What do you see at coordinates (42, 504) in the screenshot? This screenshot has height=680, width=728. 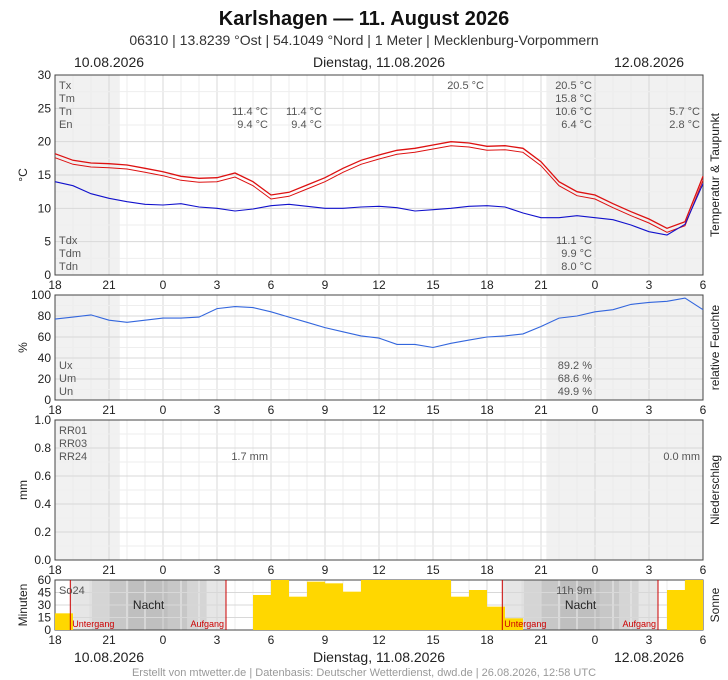 I see `y-tick-label: 0.4` at bounding box center [42, 504].